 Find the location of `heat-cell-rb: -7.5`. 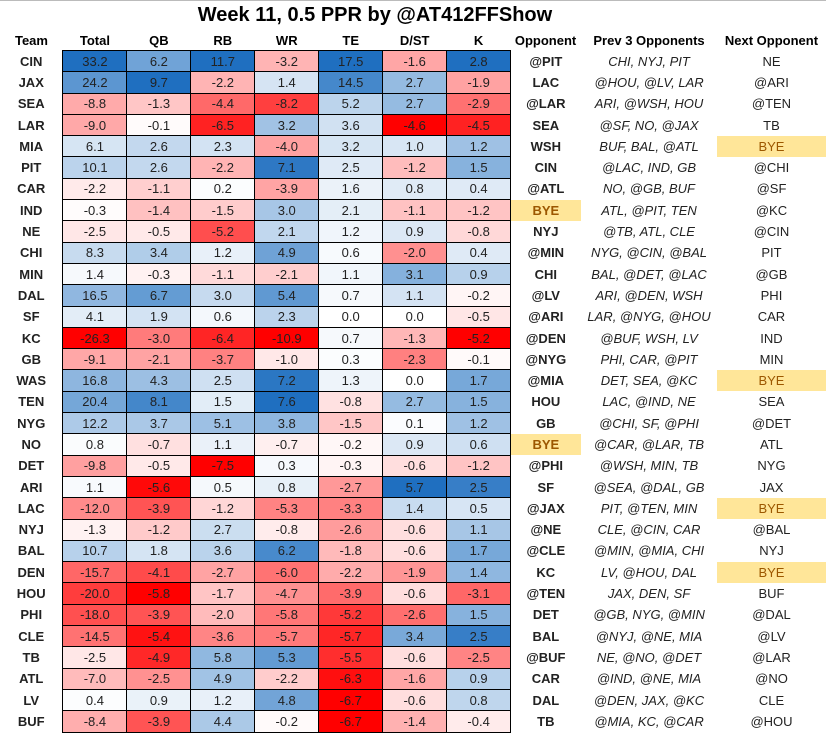

heat-cell-rb: -7.5 is located at coordinates (223, 465).